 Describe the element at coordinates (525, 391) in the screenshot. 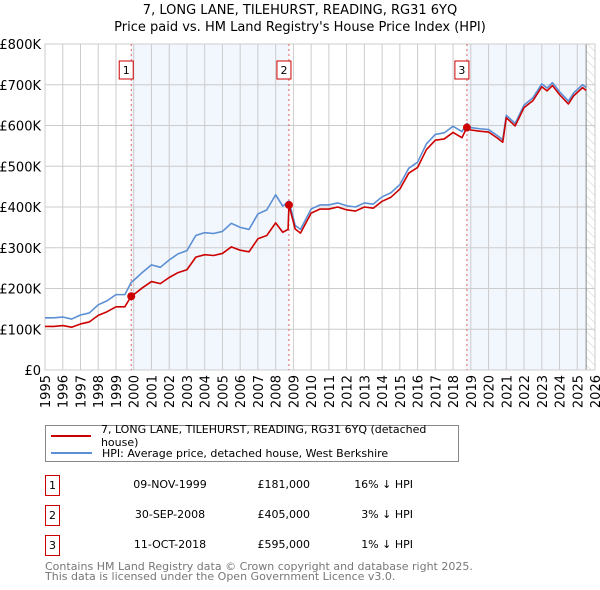

I see `x-tick-label: 2022` at that location.